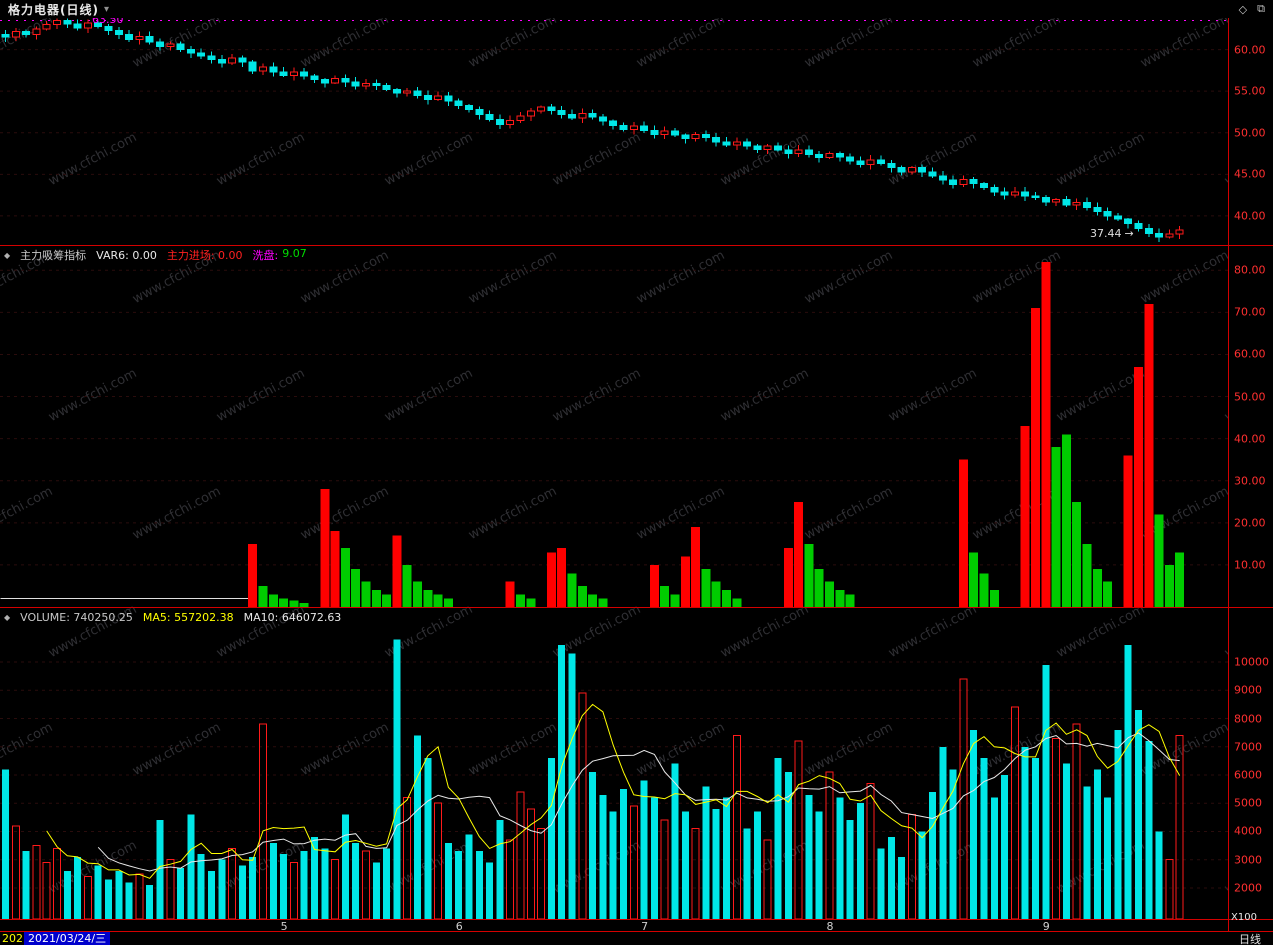  I want to click on x-axis-line, so click(636, 919).